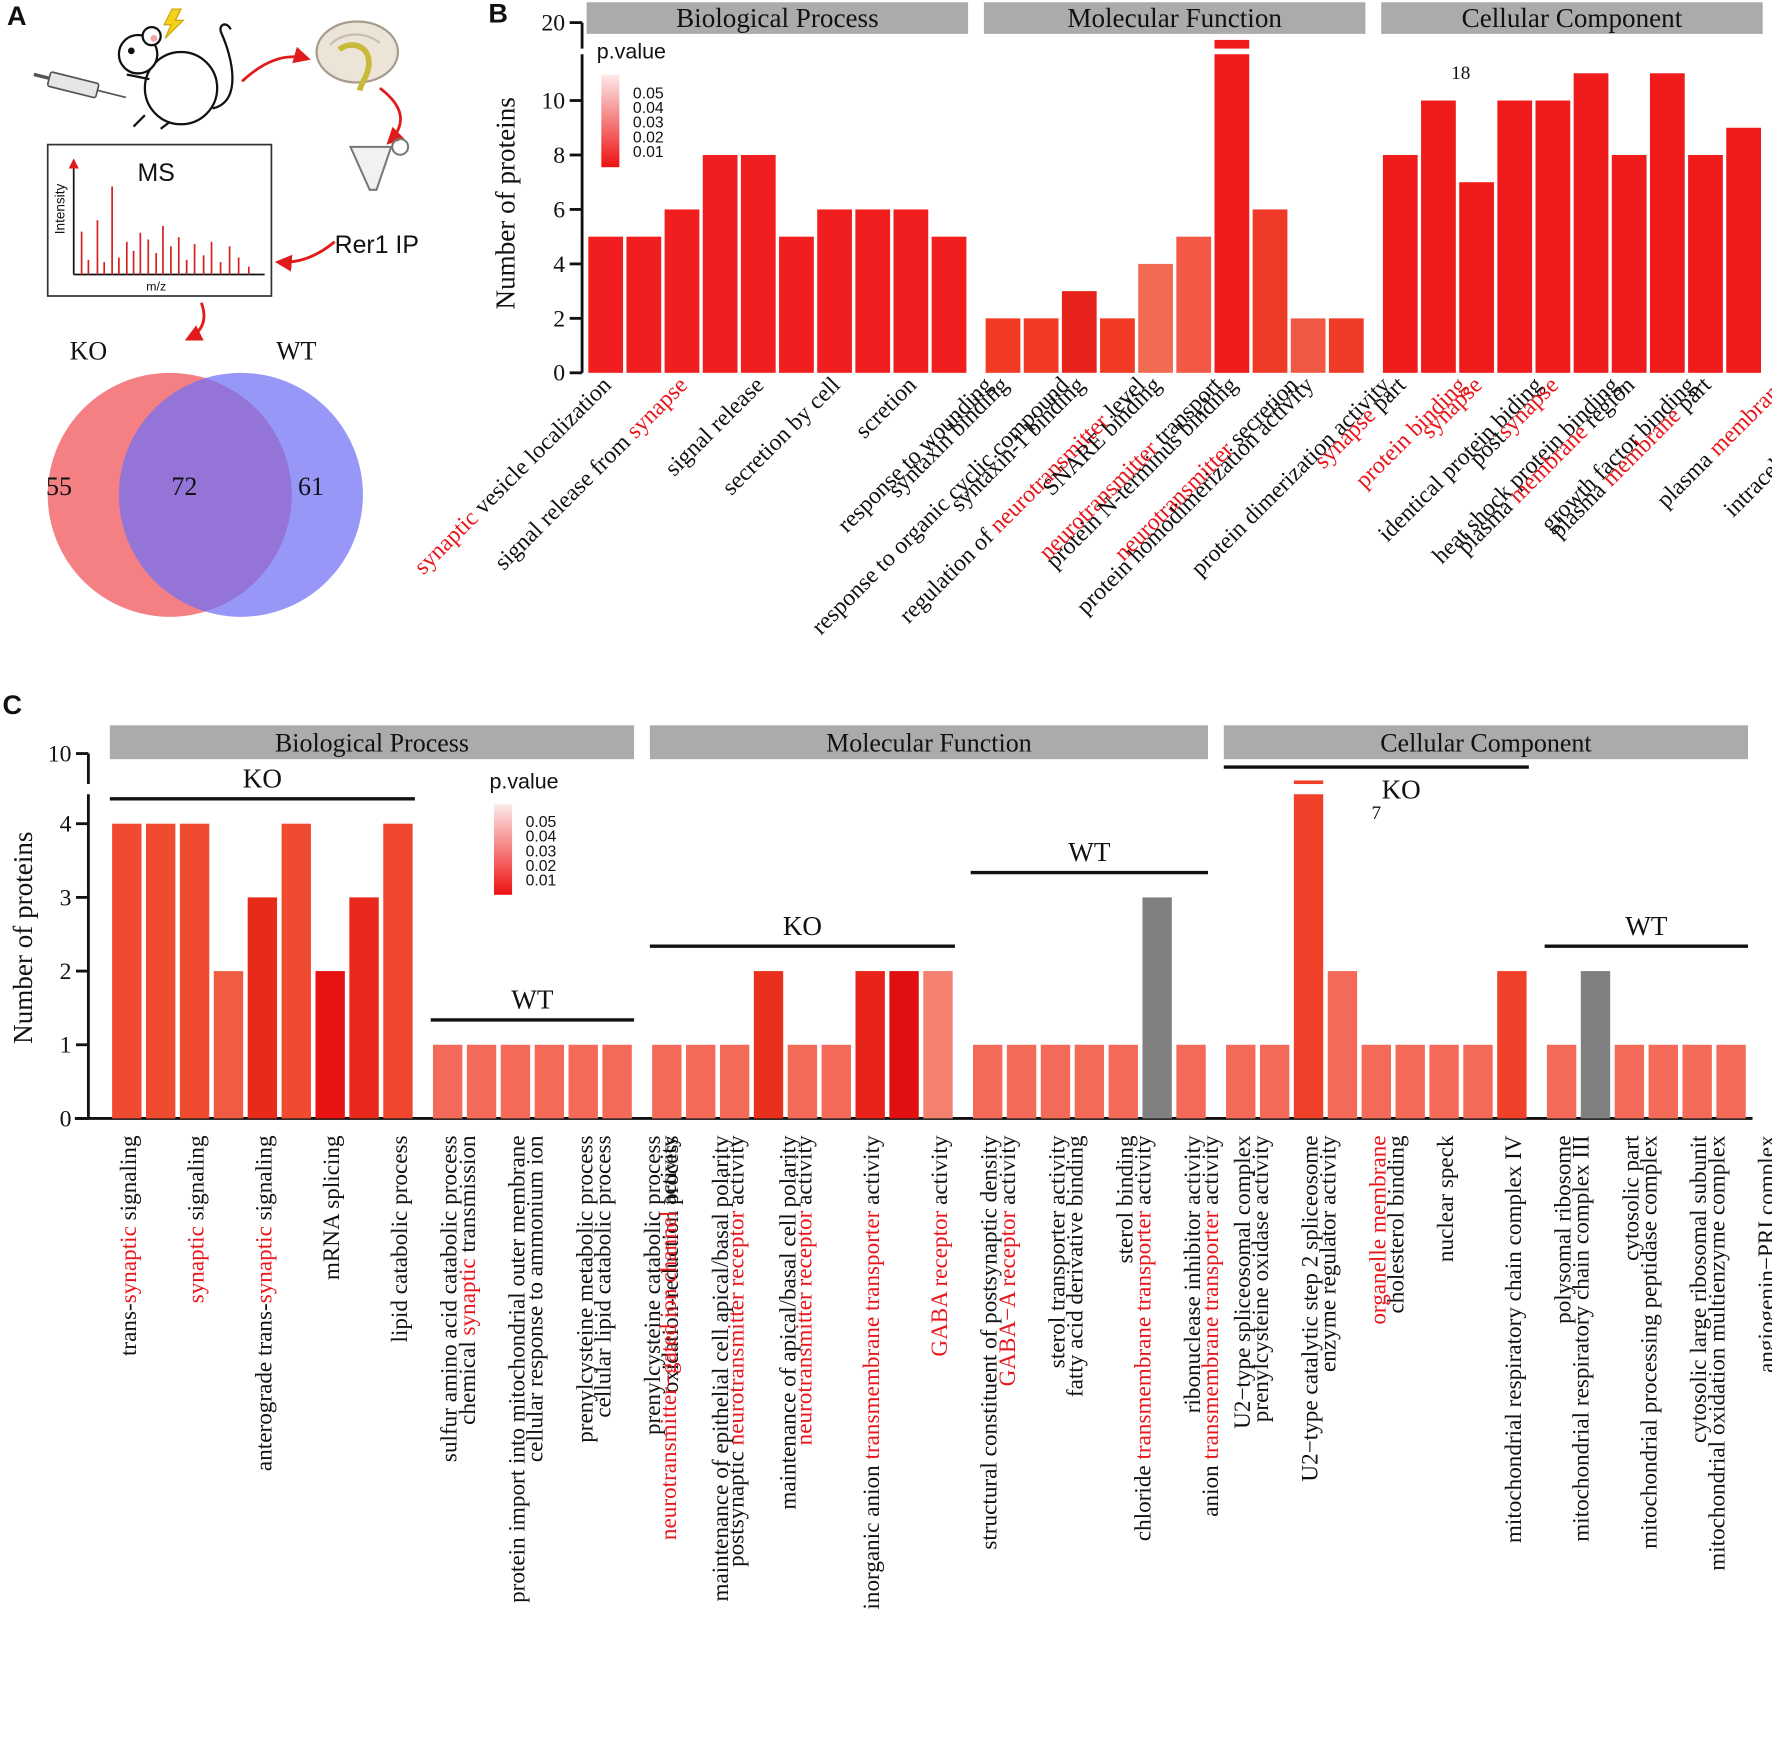  Describe the element at coordinates (1261, 1278) in the screenshot. I see `category-label: prenylcysteine oxidase activity` at that location.